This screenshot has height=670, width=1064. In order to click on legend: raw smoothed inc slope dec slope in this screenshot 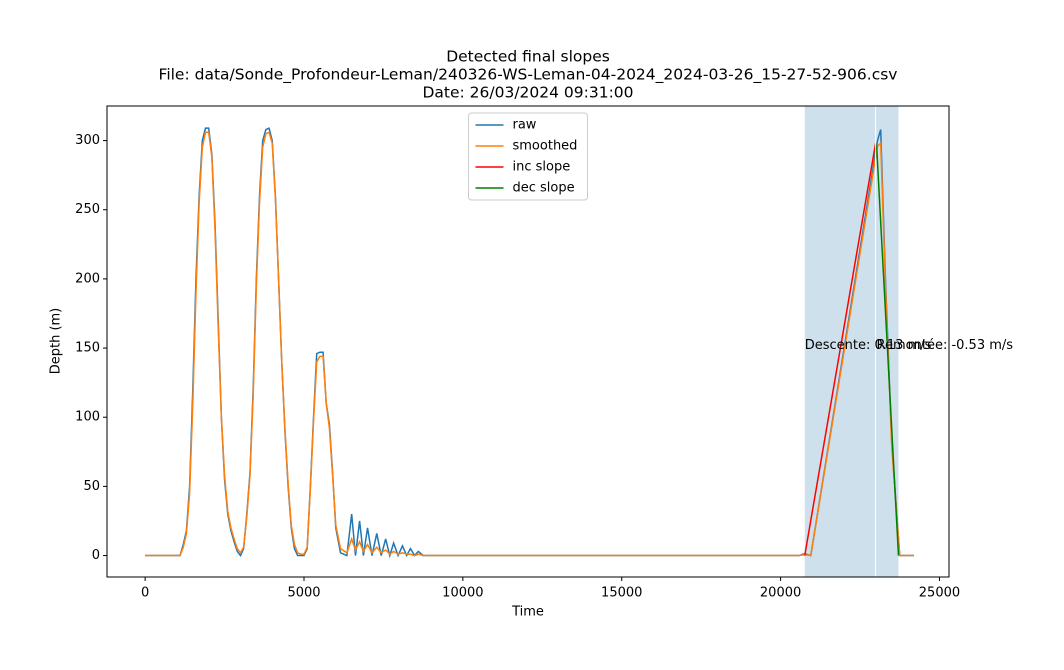, I will do `click(528, 156)`.